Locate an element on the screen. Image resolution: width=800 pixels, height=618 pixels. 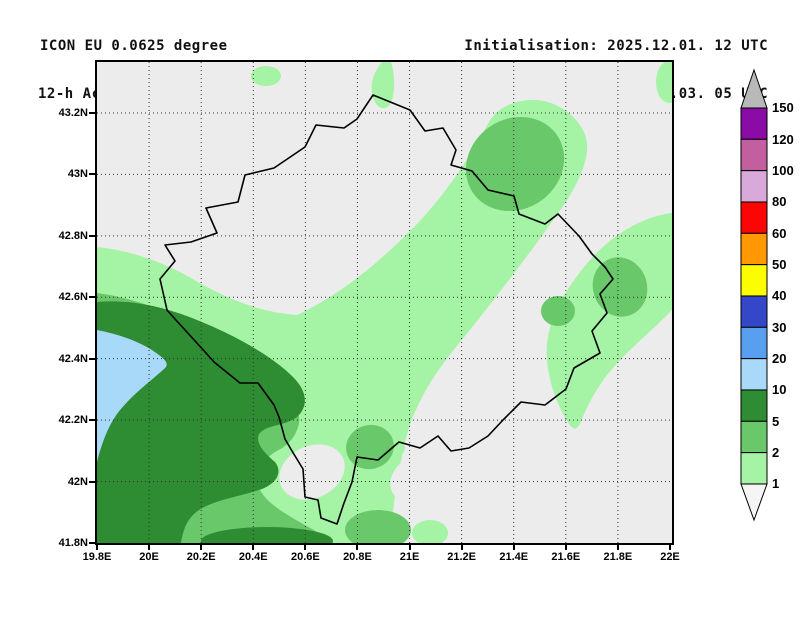
colorbar-label: 150 is located at coordinates (783, 107).